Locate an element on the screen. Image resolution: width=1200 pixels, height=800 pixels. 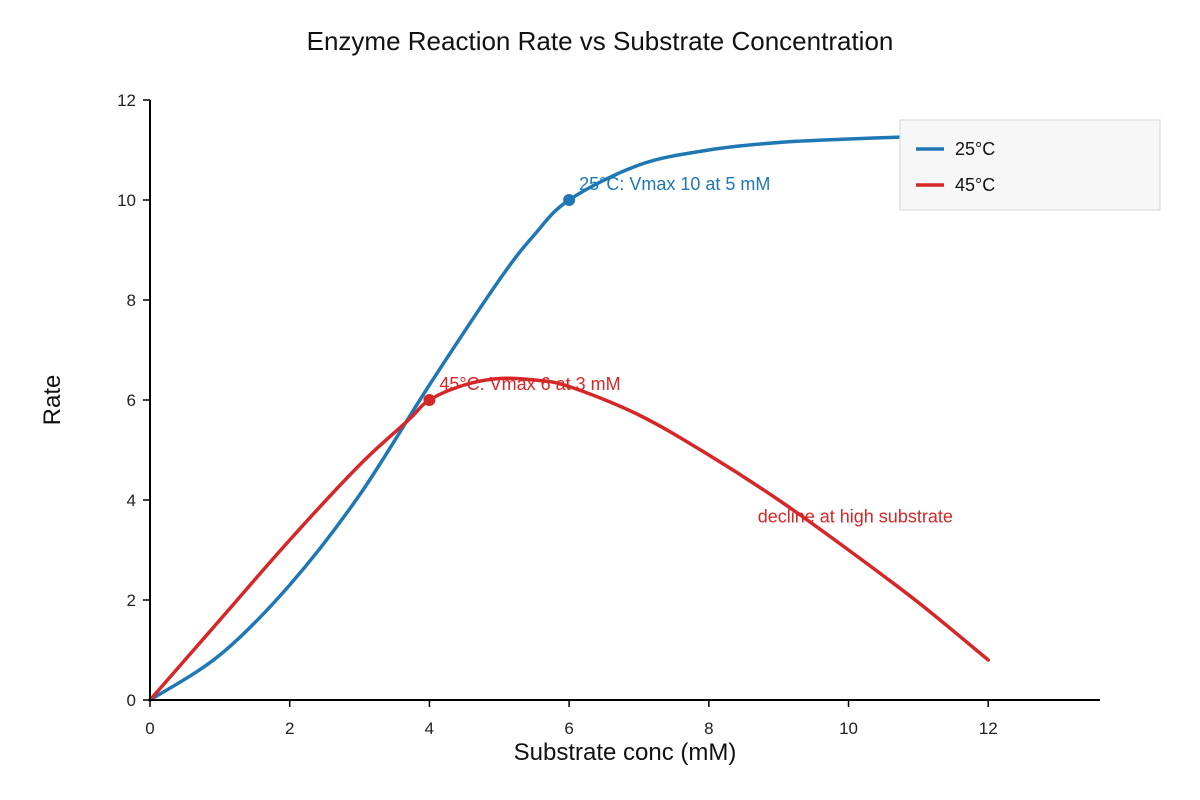
annotation-label-2: decline at high substrate is located at coordinates (855, 517).